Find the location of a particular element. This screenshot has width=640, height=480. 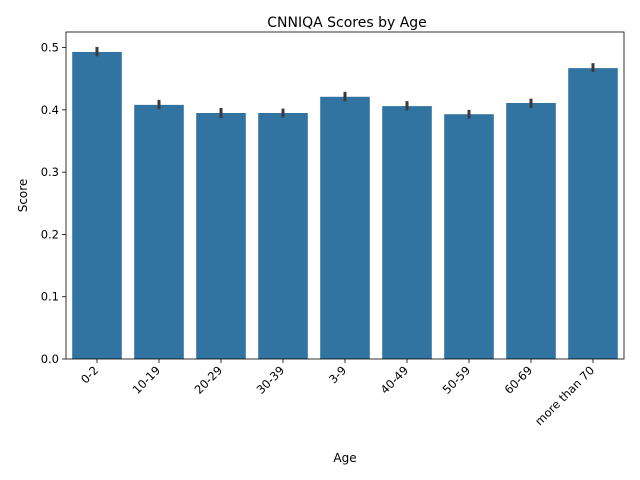

x-tick-label: 30-39 is located at coordinates (271, 380).